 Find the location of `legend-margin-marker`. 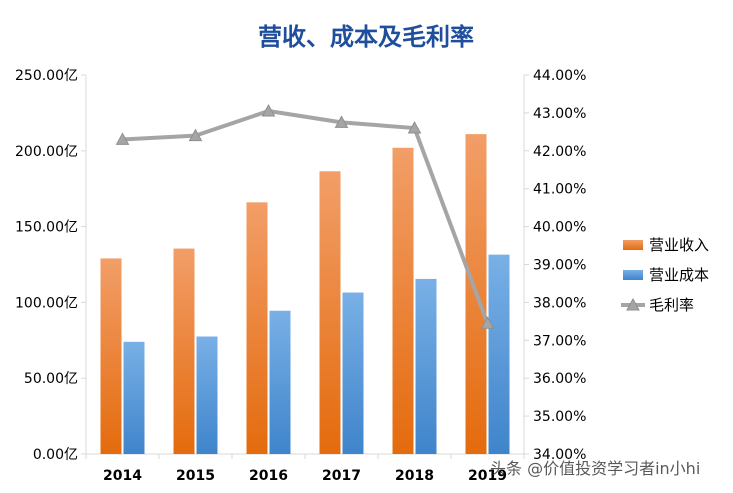

legend-margin-marker is located at coordinates (633, 304).